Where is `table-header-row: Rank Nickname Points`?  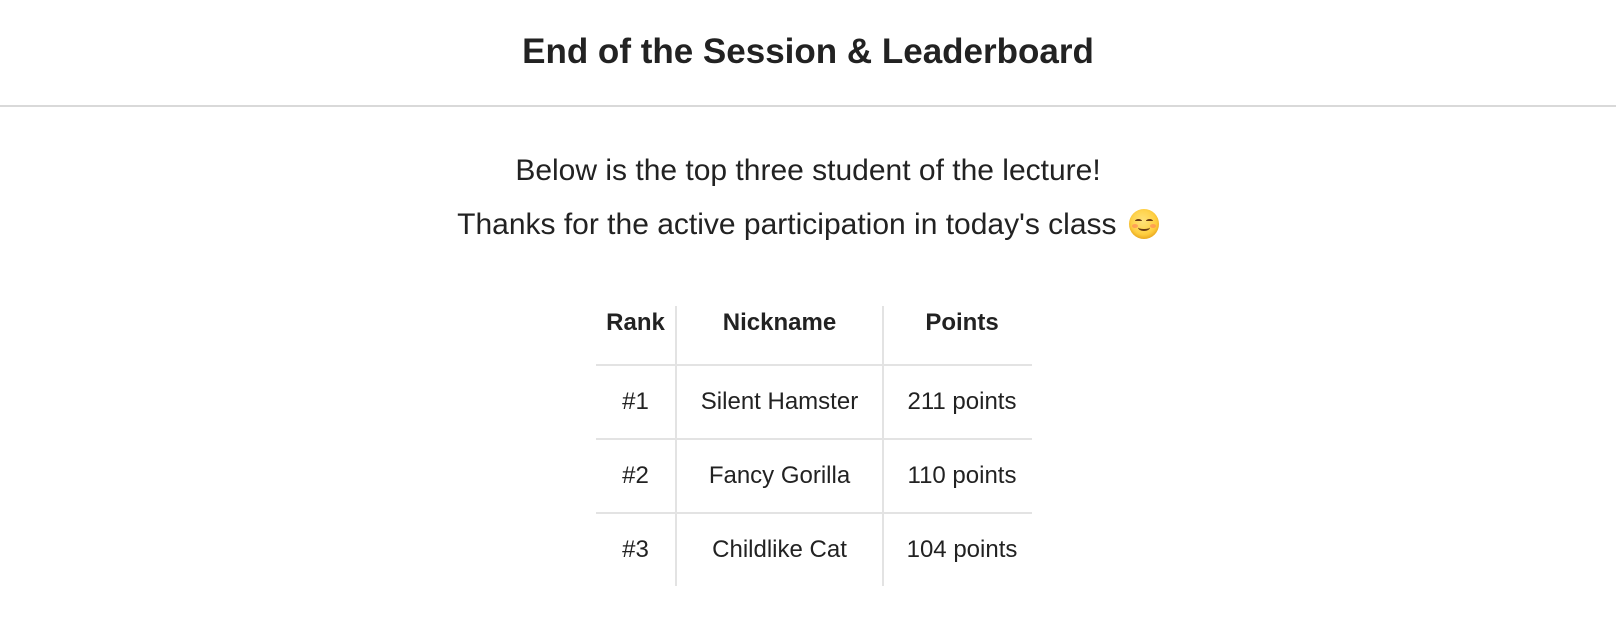 table-header-row: Rank Nickname Points is located at coordinates (814, 336).